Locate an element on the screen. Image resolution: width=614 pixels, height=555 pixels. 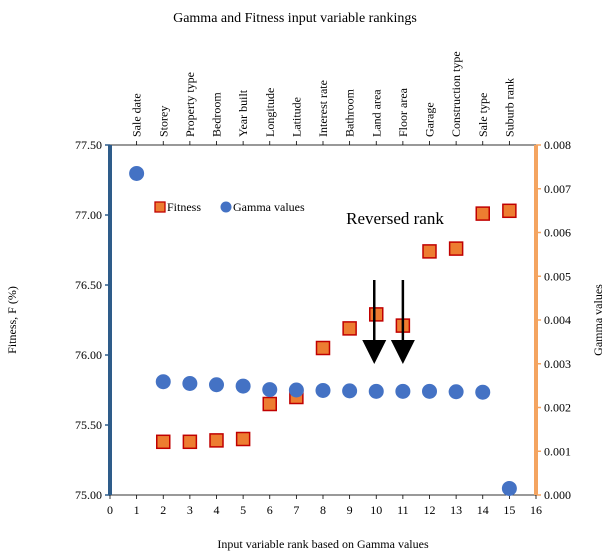
x-tick-label: 6 is located at coordinates (270, 510).